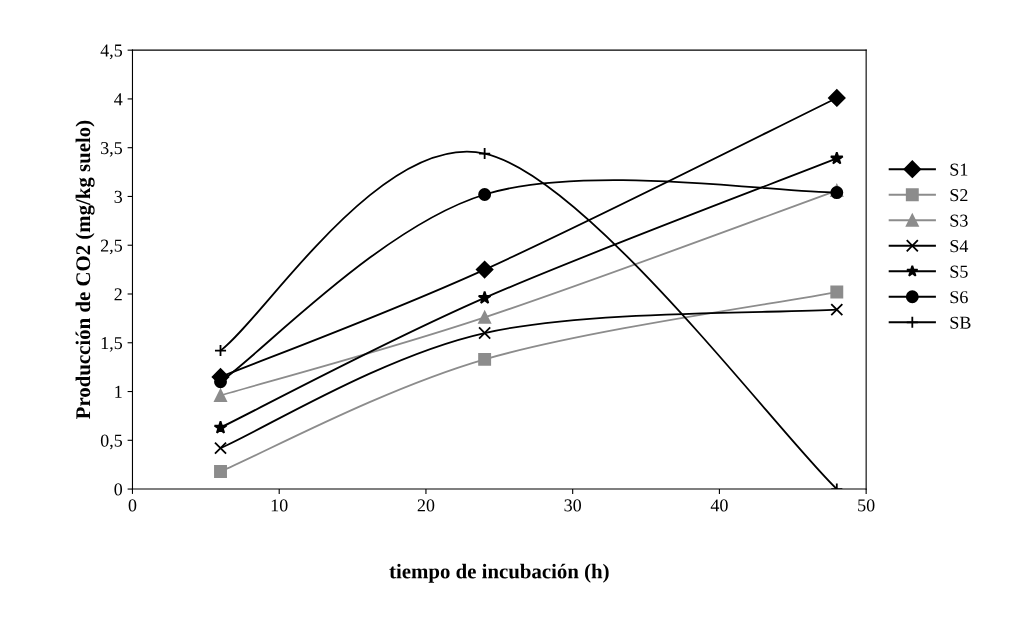 The image size is (1019, 627). I want to click on x-axis-title: tiempo de incubación (h), so click(499, 573).